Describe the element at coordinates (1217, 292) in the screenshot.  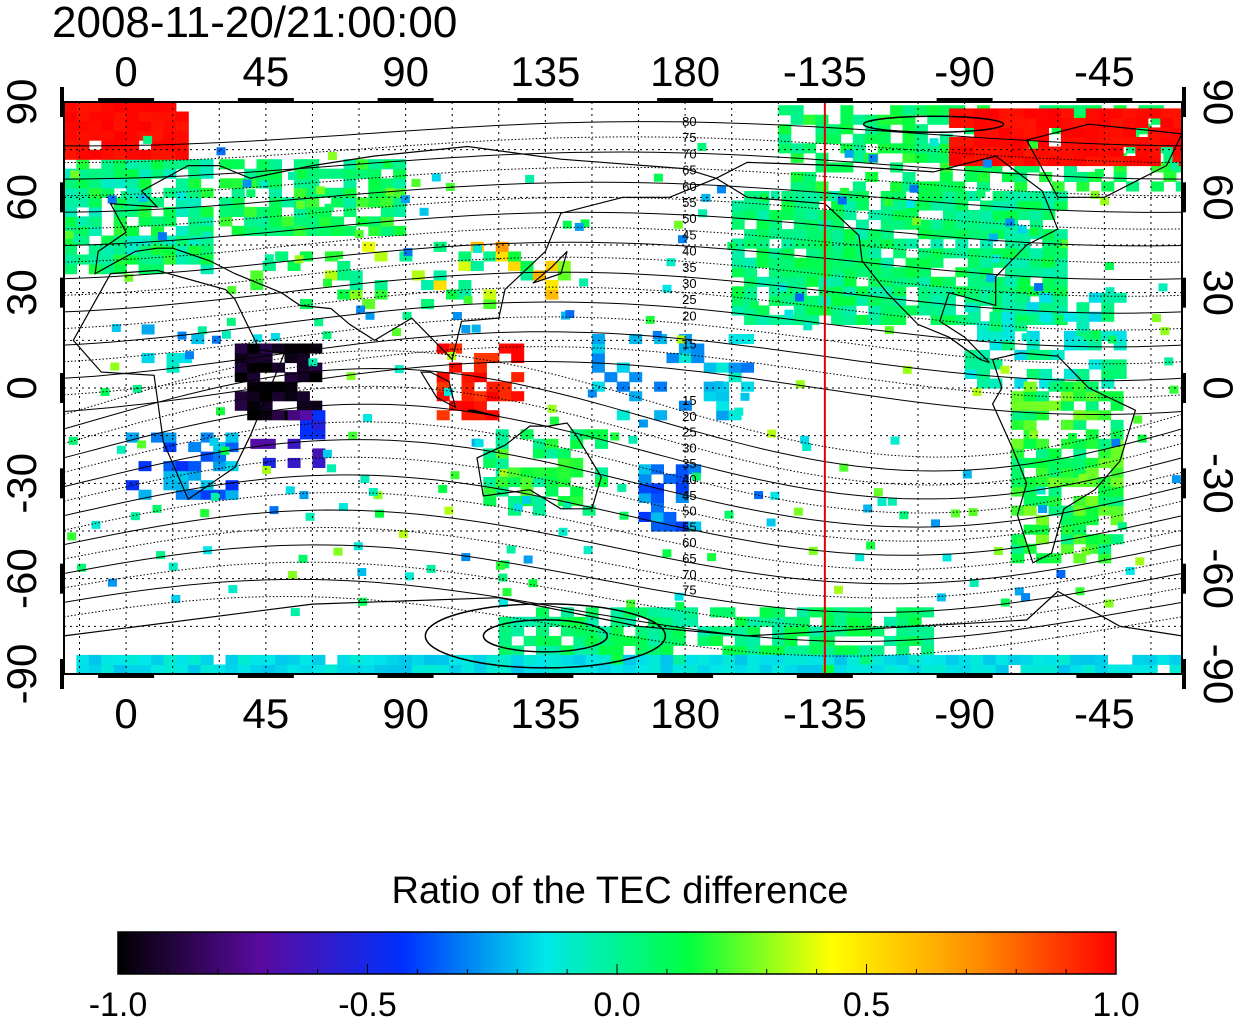
I see `lat-tick-label-right: 30` at that location.